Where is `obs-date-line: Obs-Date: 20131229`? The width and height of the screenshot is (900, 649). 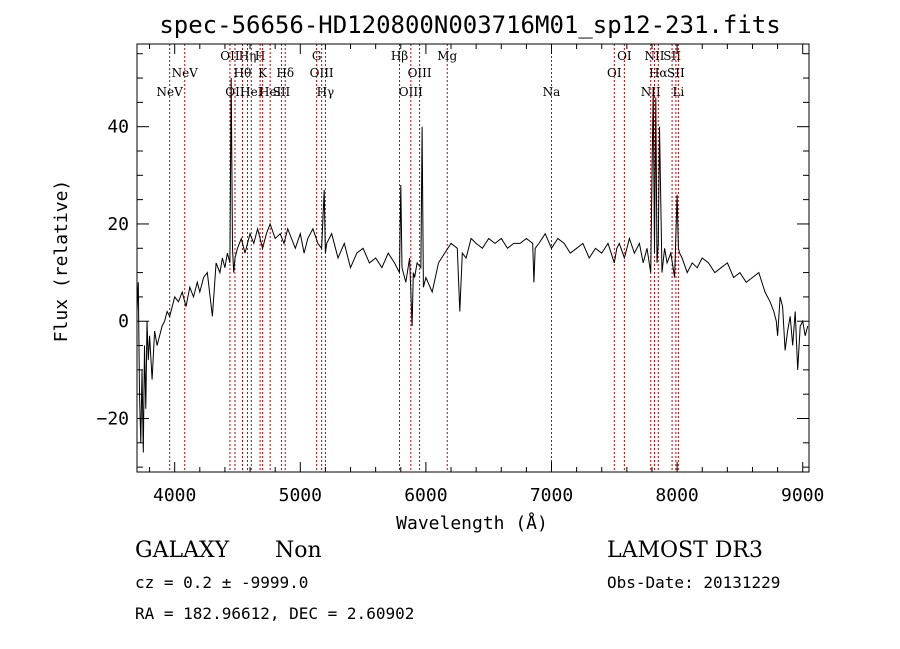 obs-date-line: Obs-Date: 20131229 is located at coordinates (694, 582).